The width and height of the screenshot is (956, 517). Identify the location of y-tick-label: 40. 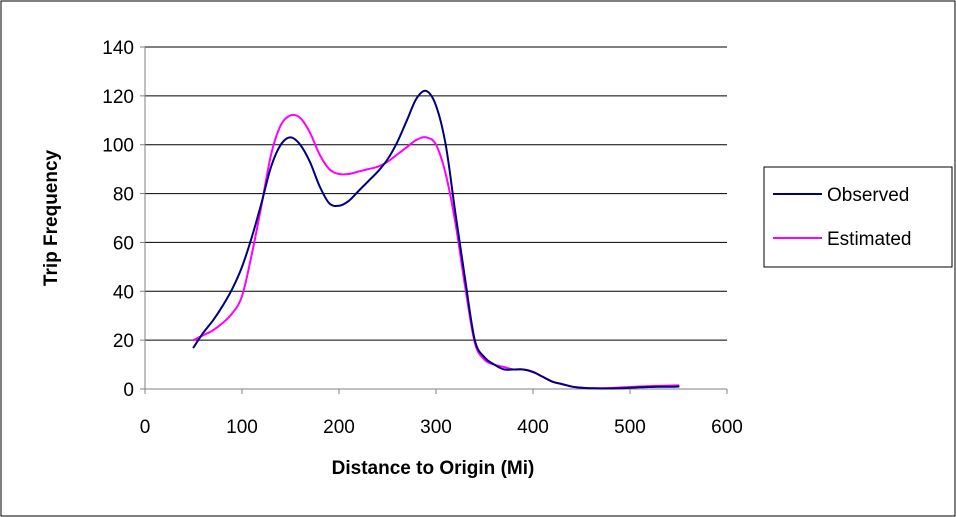
(123, 292).